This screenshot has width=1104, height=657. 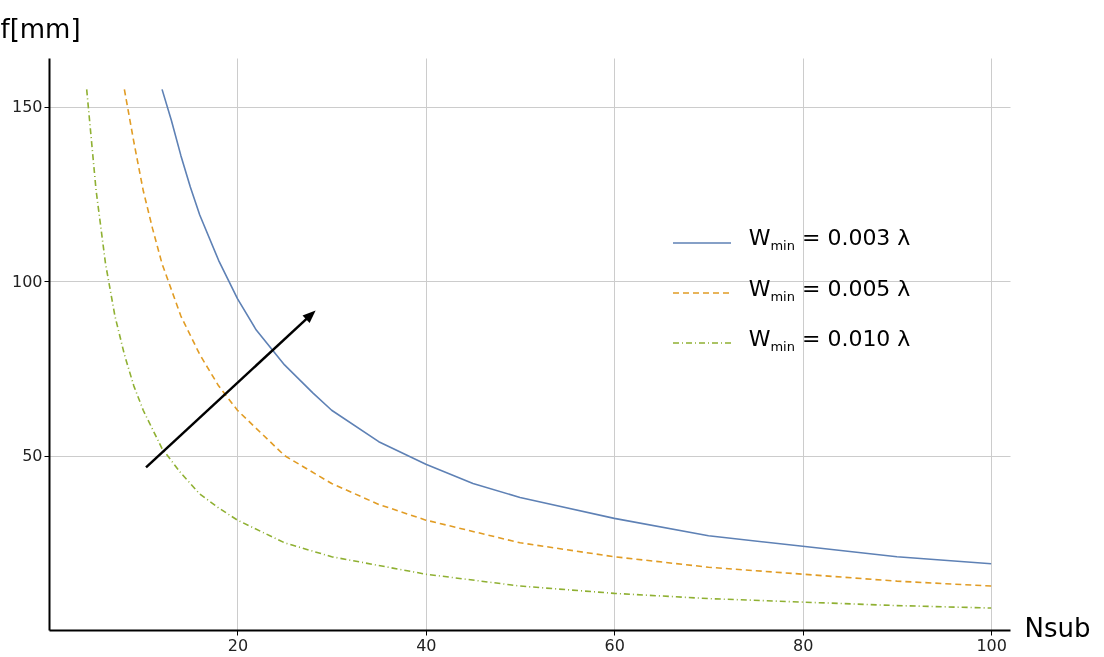 What do you see at coordinates (27, 281) in the screenshot?
I see `y-tick-label: 100` at bounding box center [27, 281].